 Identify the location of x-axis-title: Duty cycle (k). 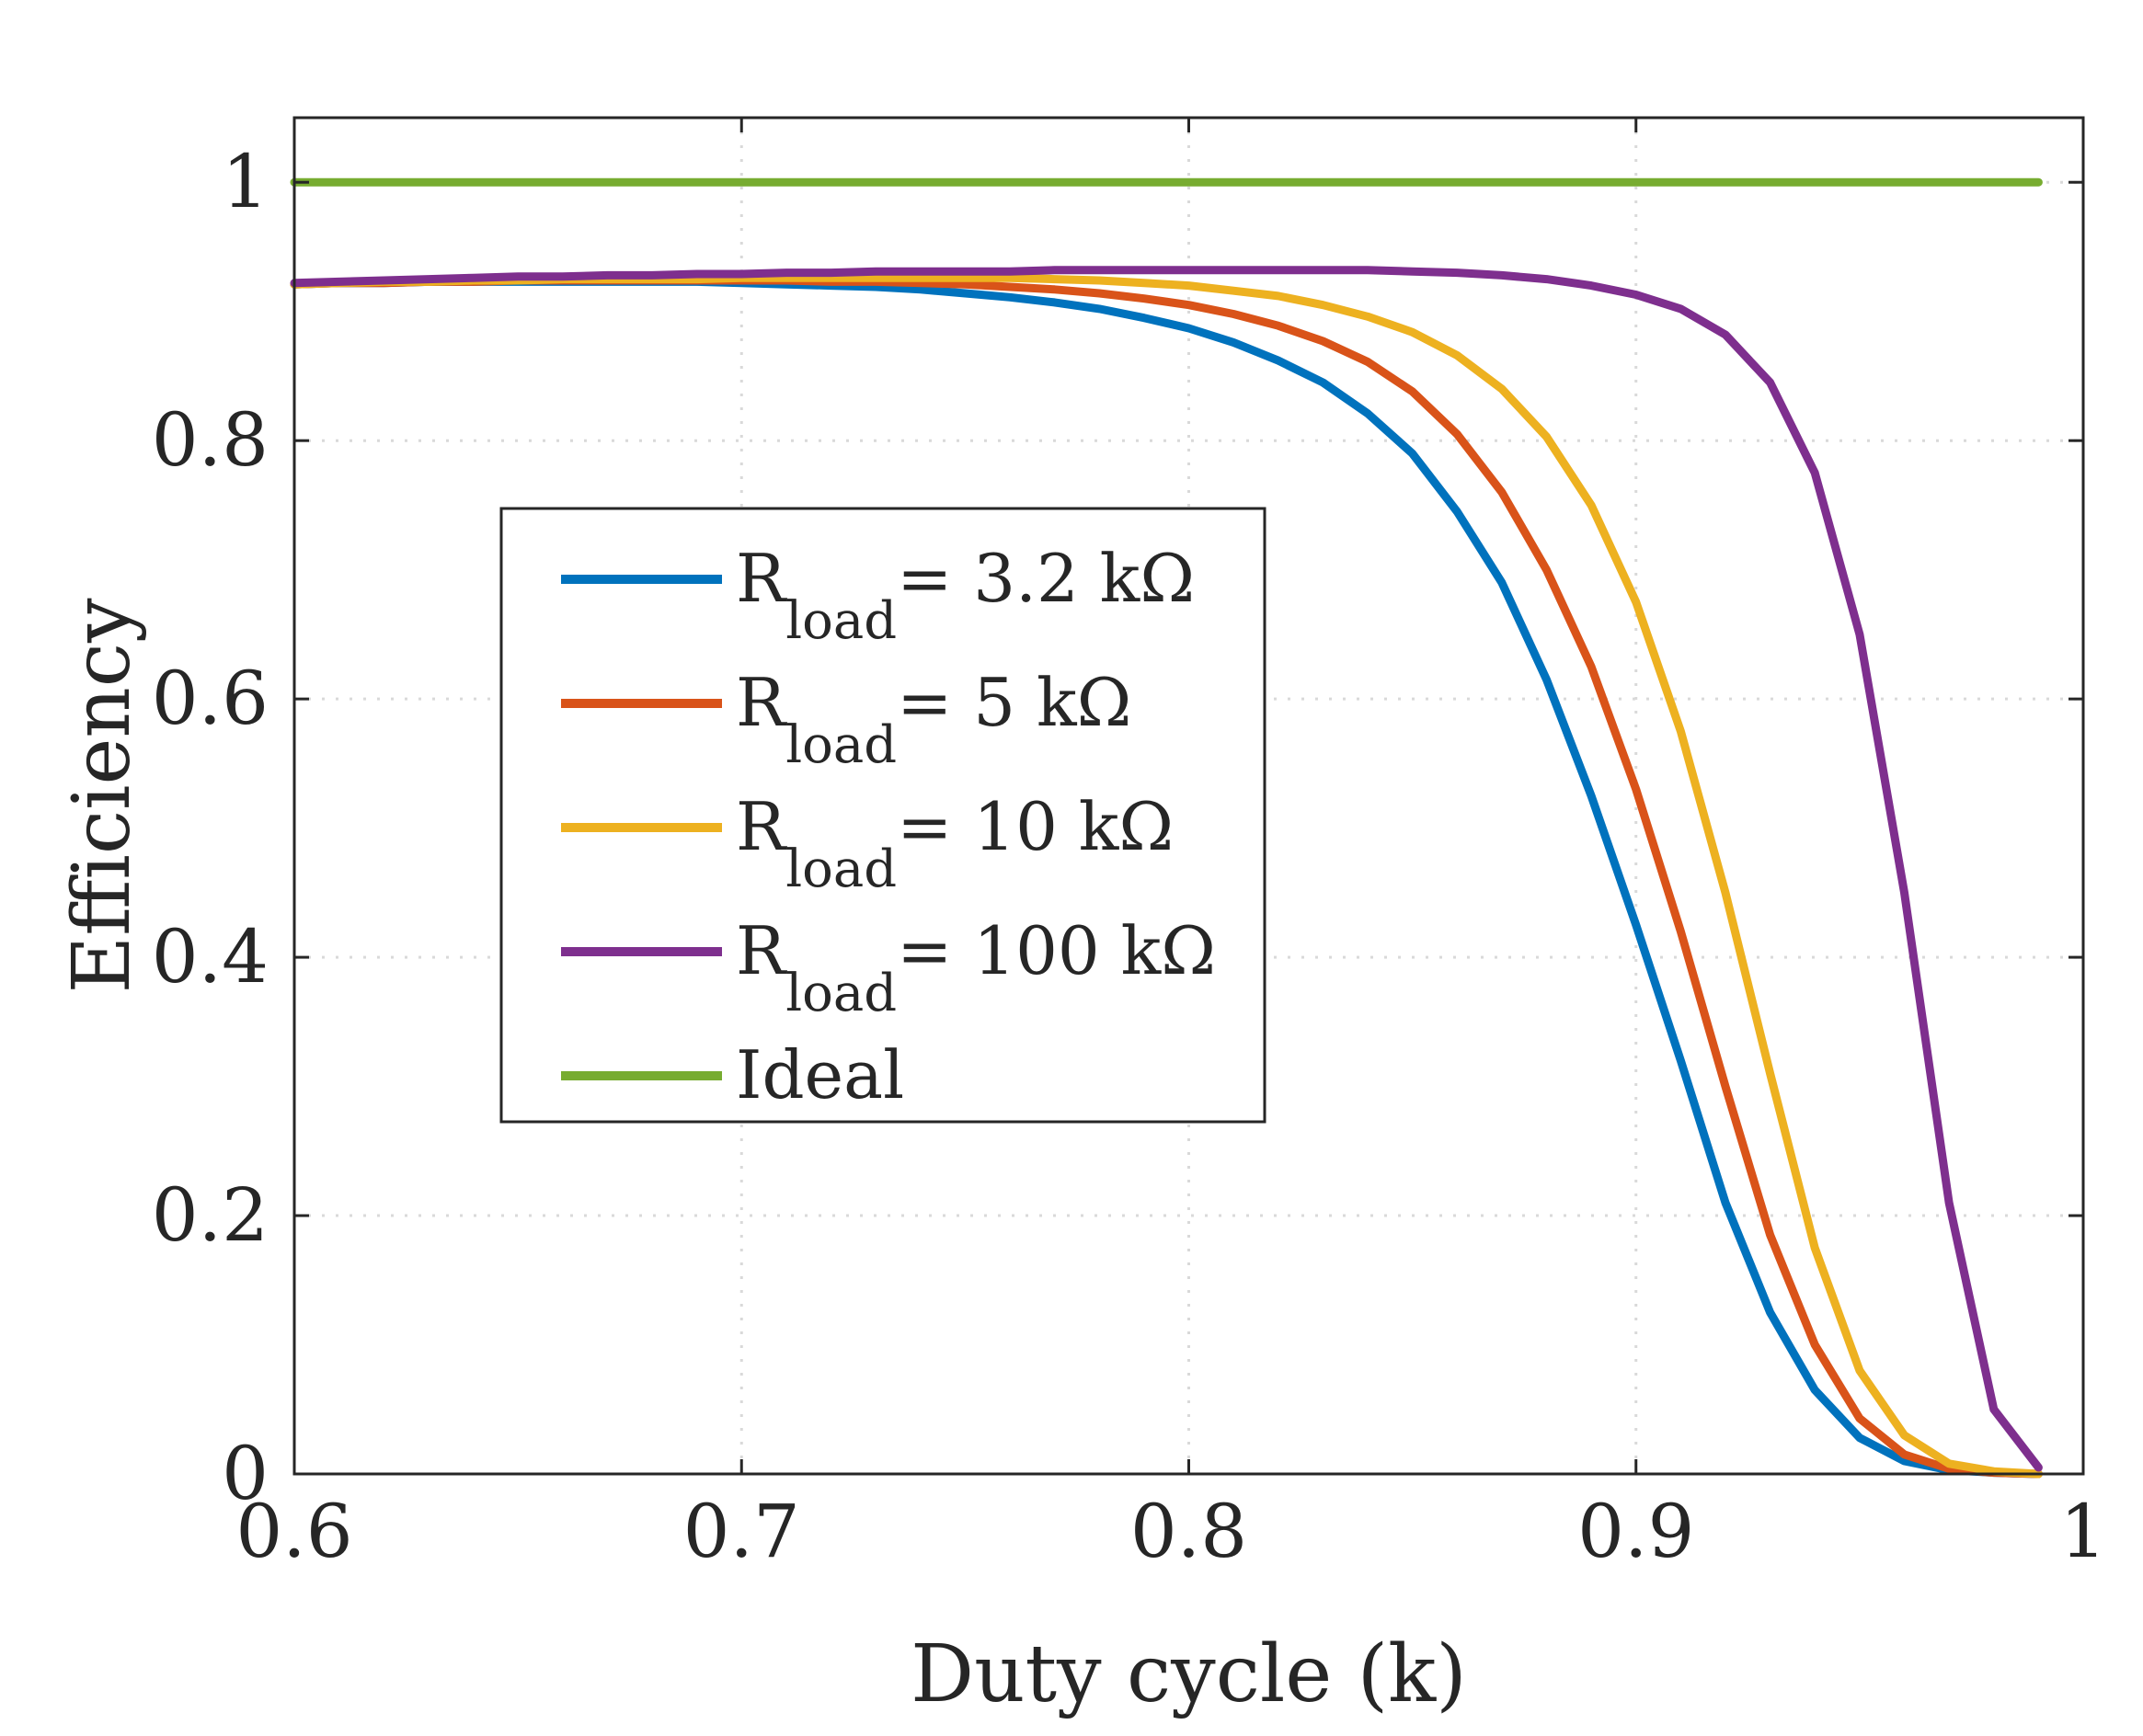
(1189, 1674).